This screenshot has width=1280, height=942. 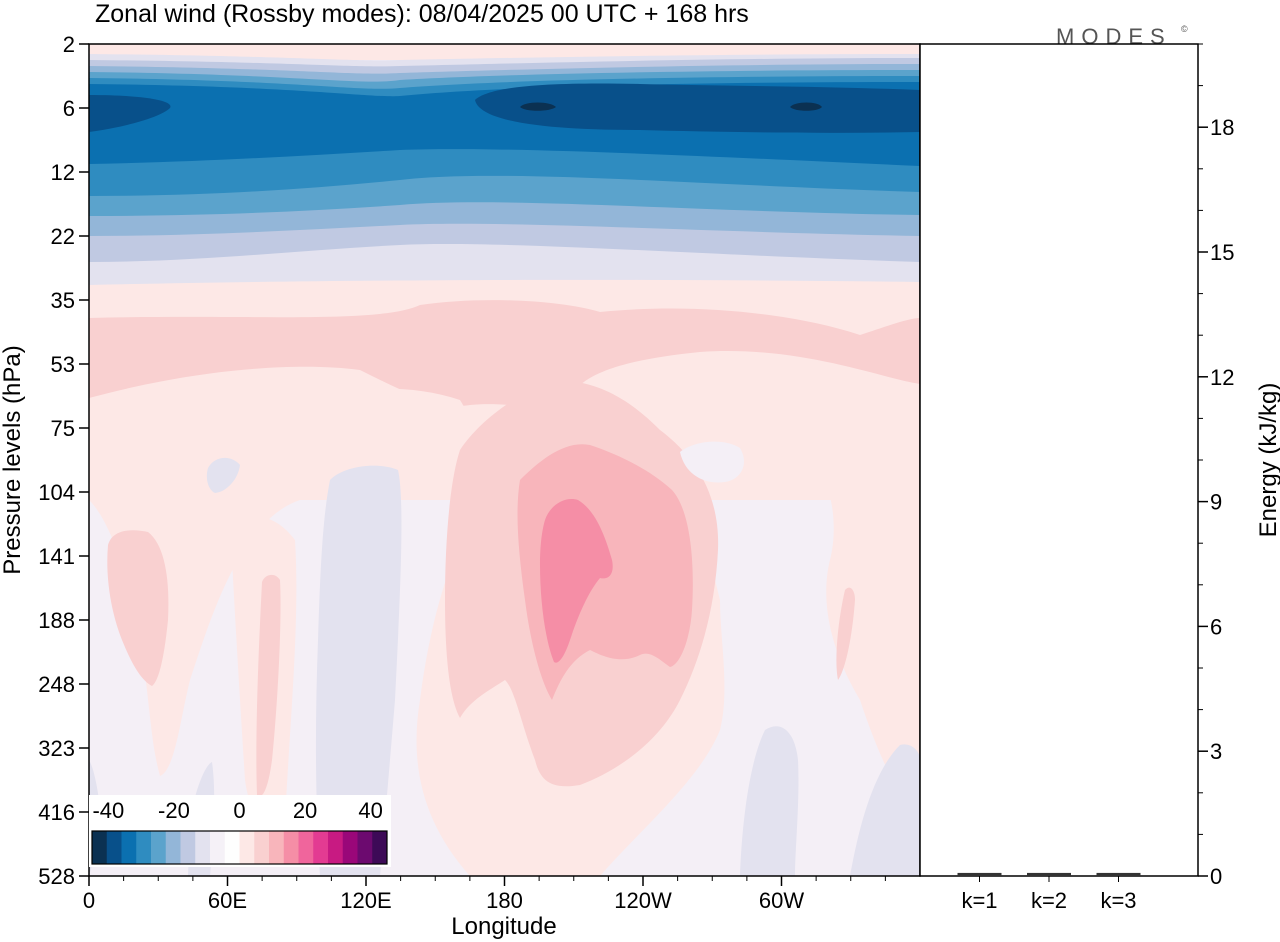 I want to click on y-axis-ticks: 2 6 12 22 35 53 75 104 141 188 248 323 416 528, so click(x=63, y=460).